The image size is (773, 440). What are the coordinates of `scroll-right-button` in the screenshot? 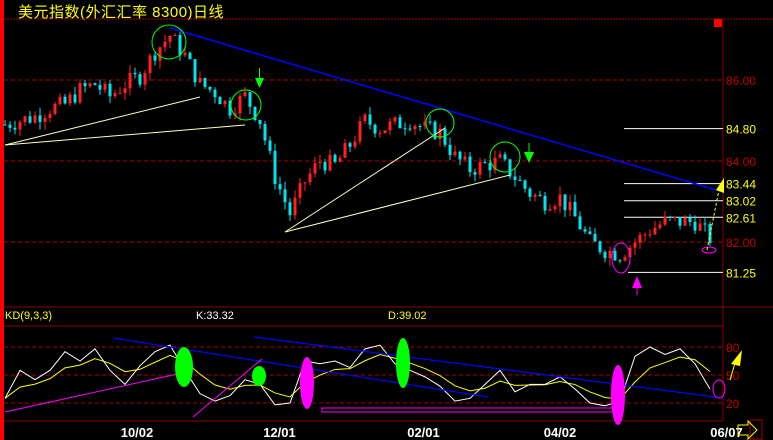 It's located at (750, 429).